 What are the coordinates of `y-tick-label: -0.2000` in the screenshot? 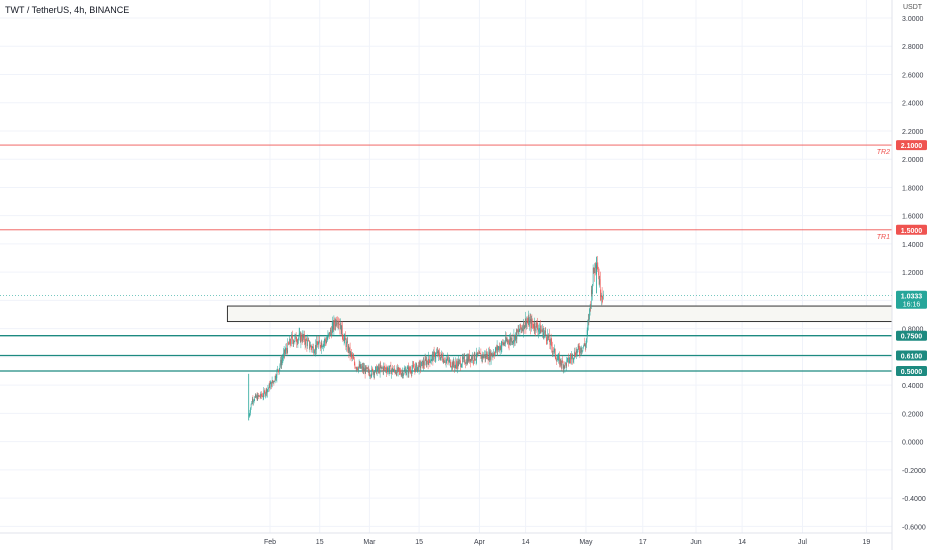 It's located at (914, 471).